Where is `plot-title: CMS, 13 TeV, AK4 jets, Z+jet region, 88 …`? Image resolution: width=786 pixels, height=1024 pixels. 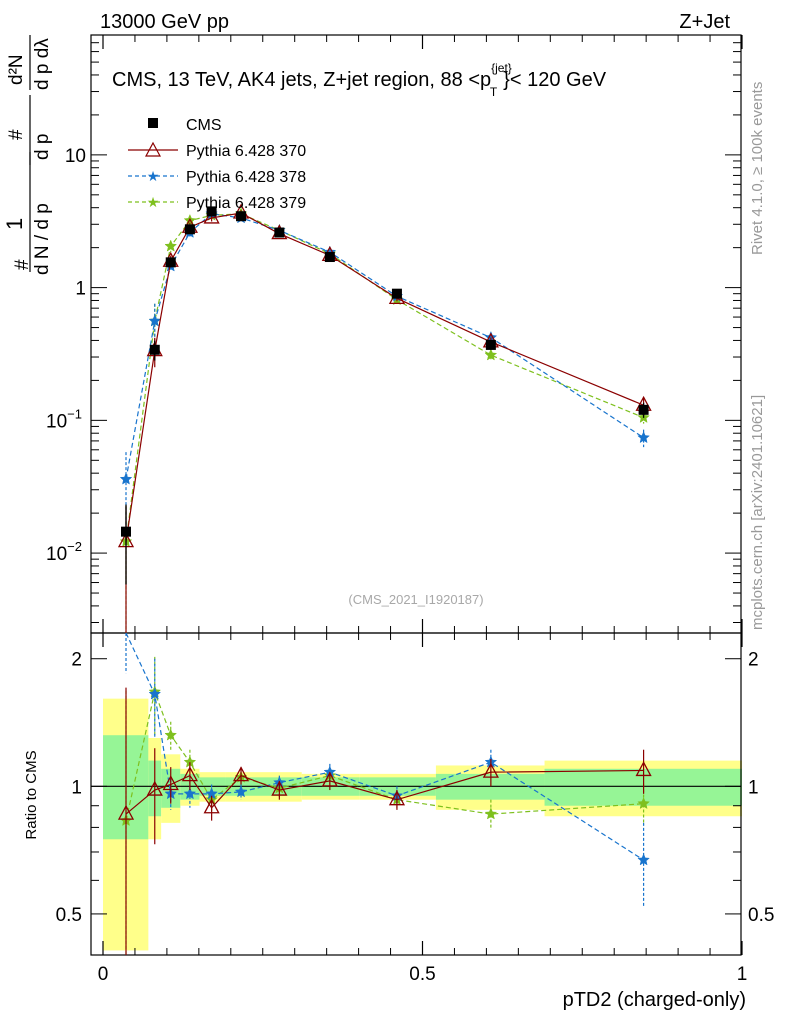 plot-title: CMS, 13 TeV, AK4 jets, Z+jet region, 88 … is located at coordinates (359, 80).